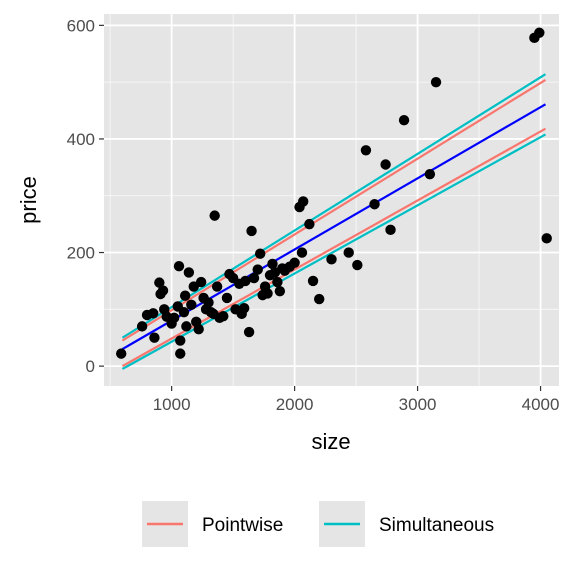 The width and height of the screenshot is (576, 576). I want to click on y-tick-label: 200, so click(81, 253).